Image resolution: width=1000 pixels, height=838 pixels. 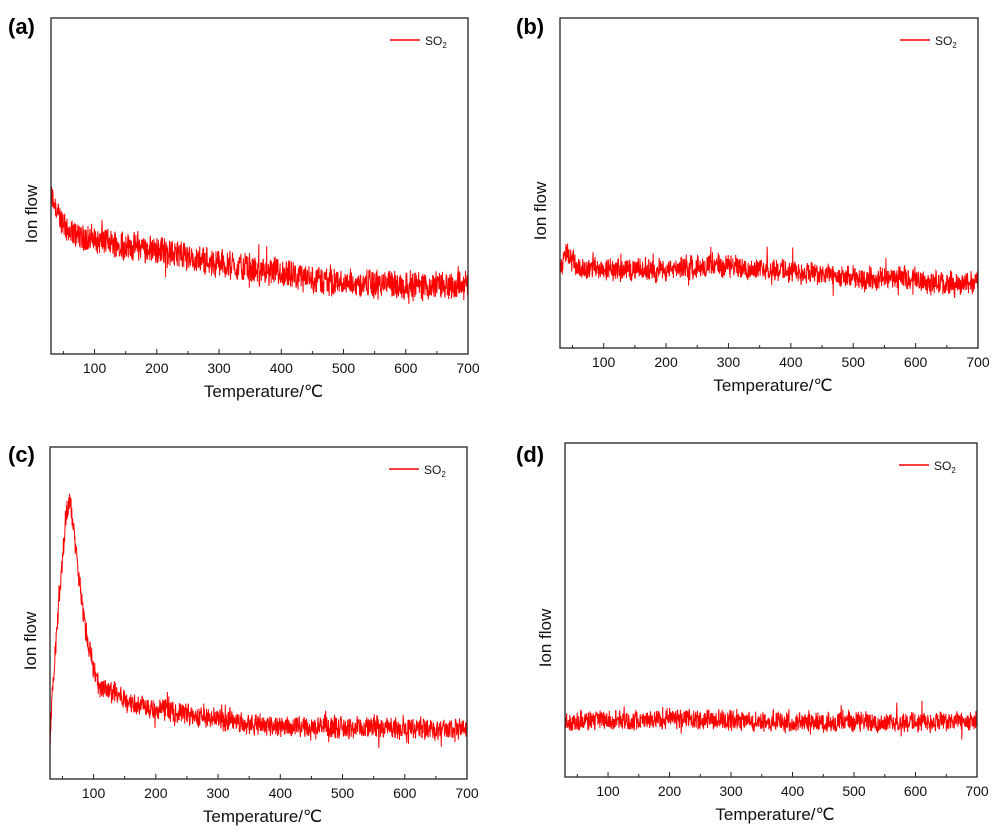 What do you see at coordinates (21, 26) in the screenshot?
I see `panel-label: (a)` at bounding box center [21, 26].